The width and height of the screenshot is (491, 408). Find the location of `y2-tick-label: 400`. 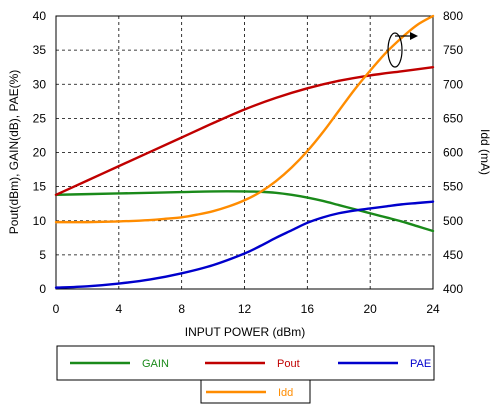

y2-tick-label: 400 is located at coordinates (453, 289).